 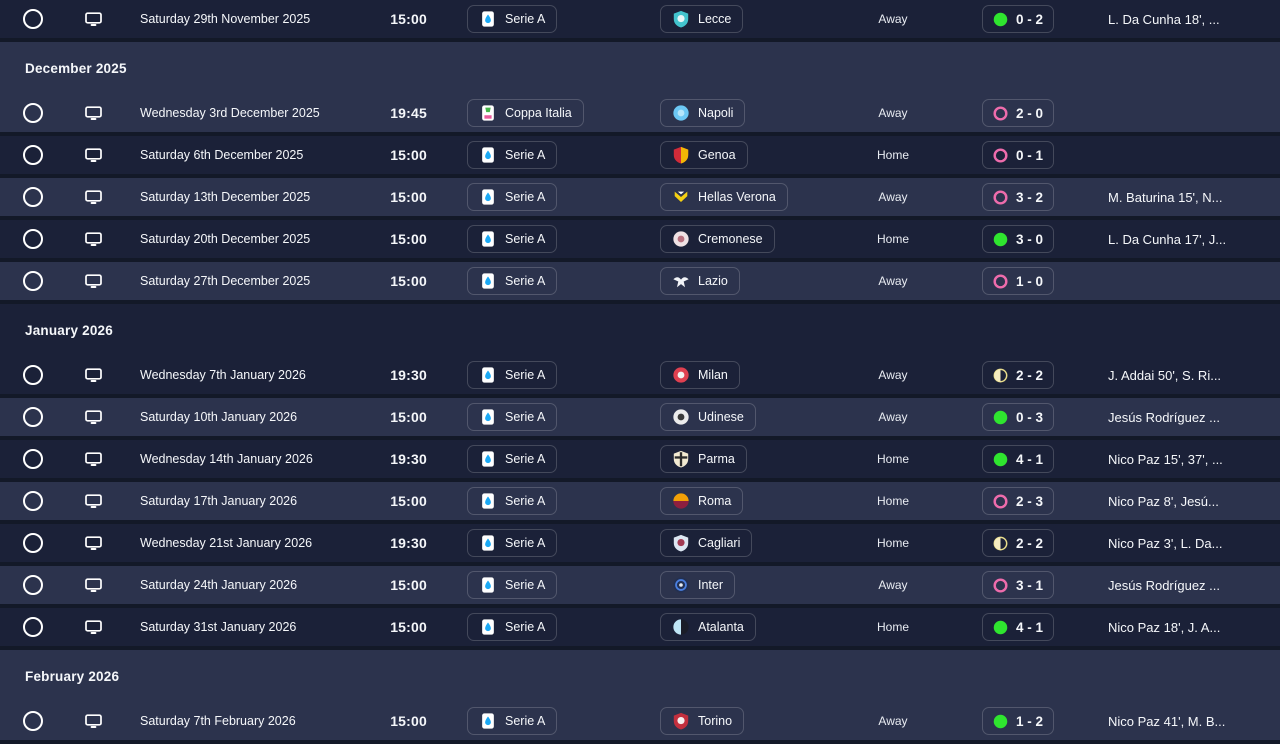 What do you see at coordinates (408, 721) in the screenshot?
I see `fixture-time: 15:00` at bounding box center [408, 721].